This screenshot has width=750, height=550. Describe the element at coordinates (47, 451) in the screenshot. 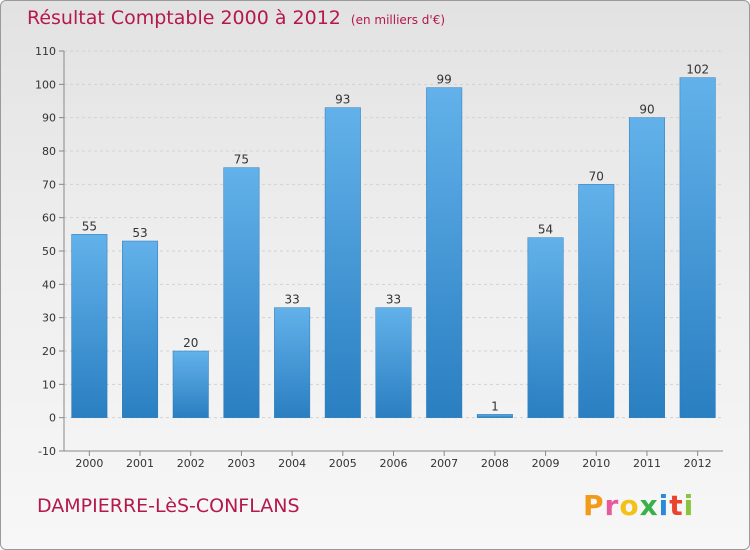

I see `y-tick-label: -10` at that location.